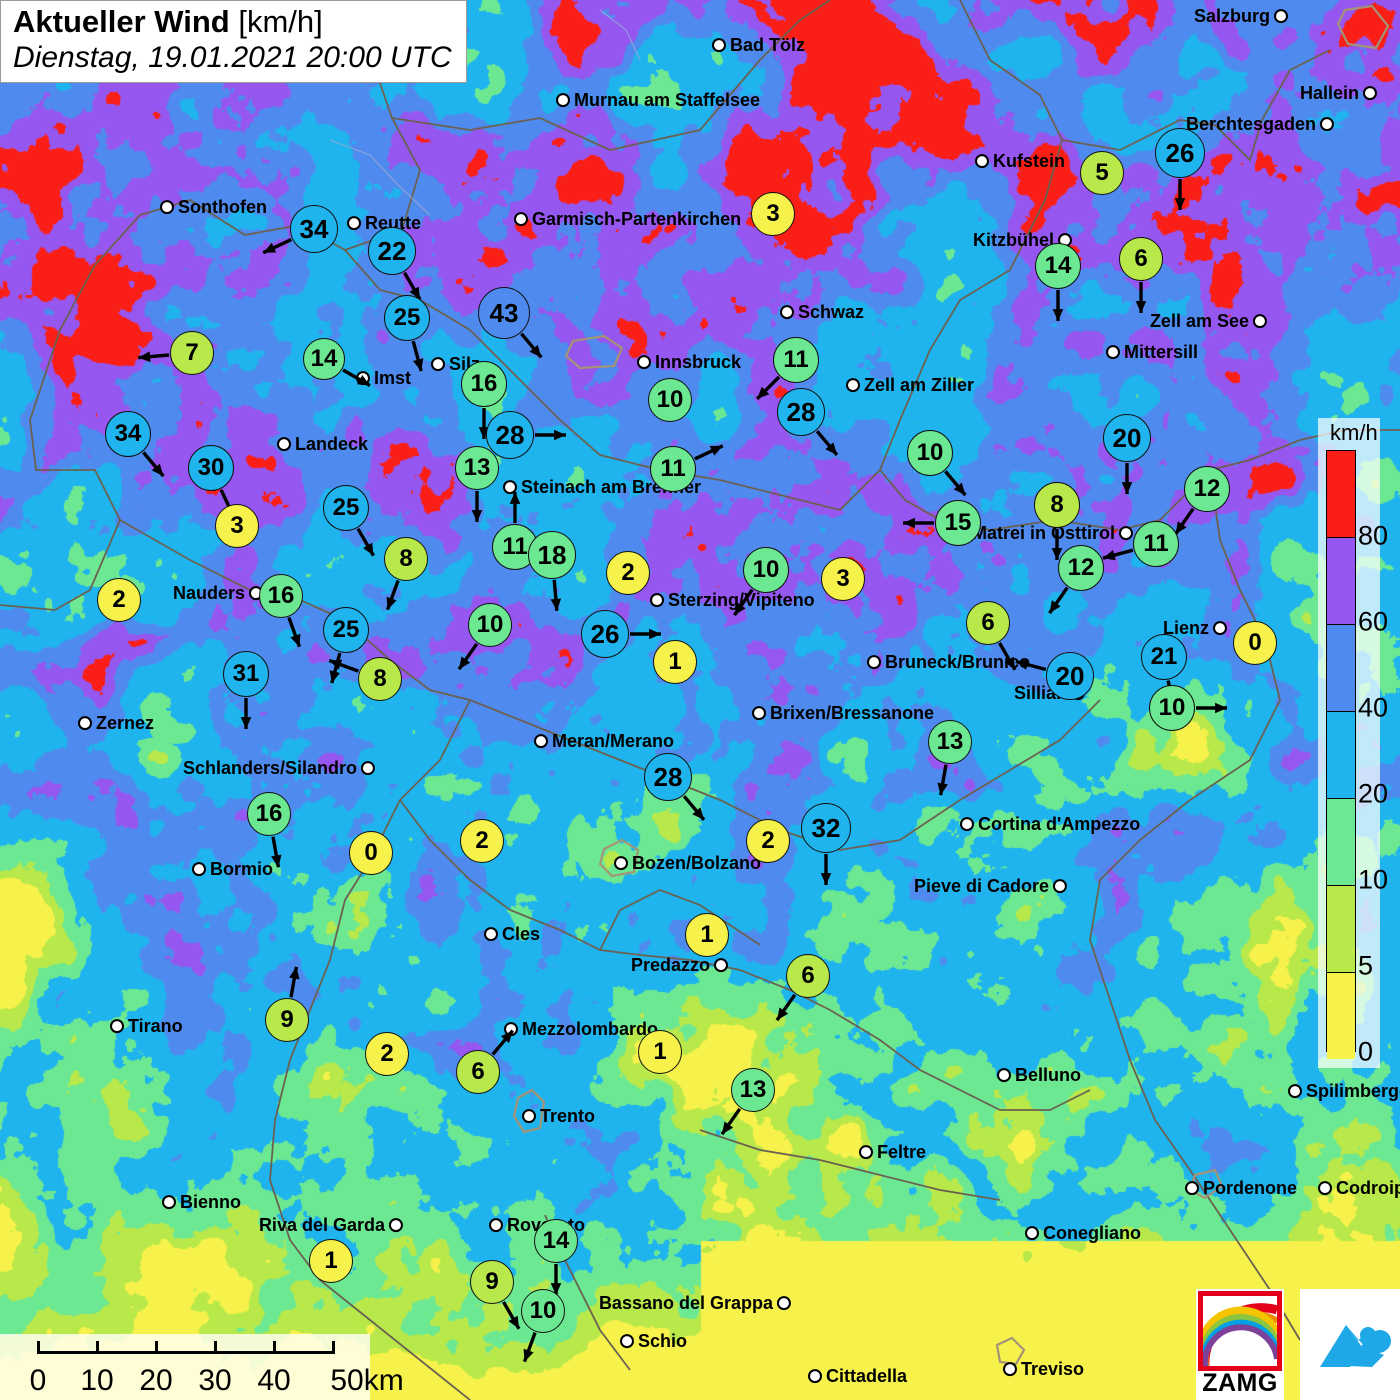  What do you see at coordinates (201, 1202) in the screenshot?
I see `city-label: Bienno` at bounding box center [201, 1202].